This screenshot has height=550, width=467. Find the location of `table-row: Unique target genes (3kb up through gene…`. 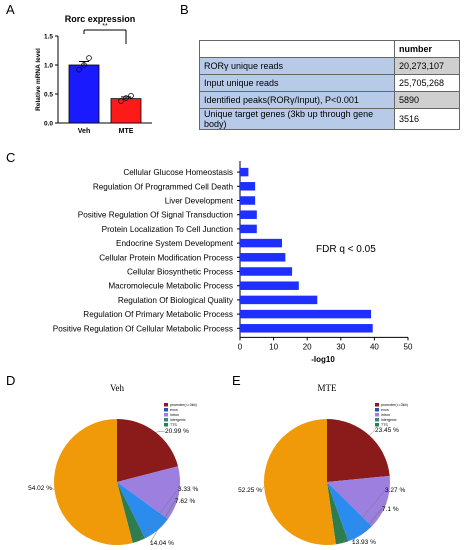

table-row: Unique target genes (3kb up through gene… is located at coordinates (329, 119).